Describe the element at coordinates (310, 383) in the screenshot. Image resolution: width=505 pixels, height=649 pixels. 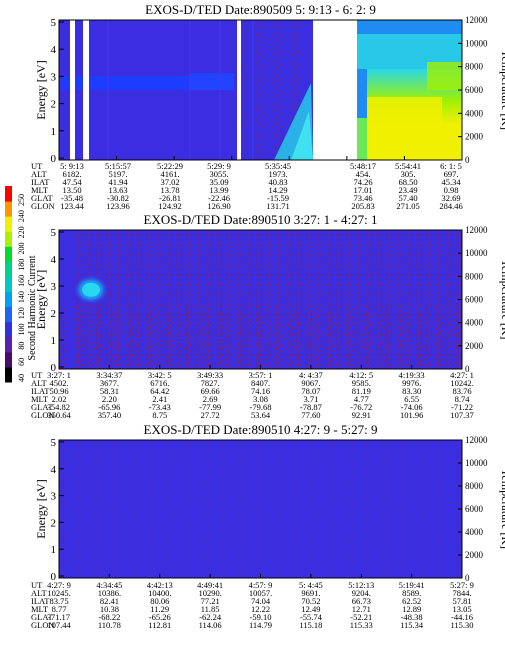
I see `ephemeris-cell: 9067.` at that location.